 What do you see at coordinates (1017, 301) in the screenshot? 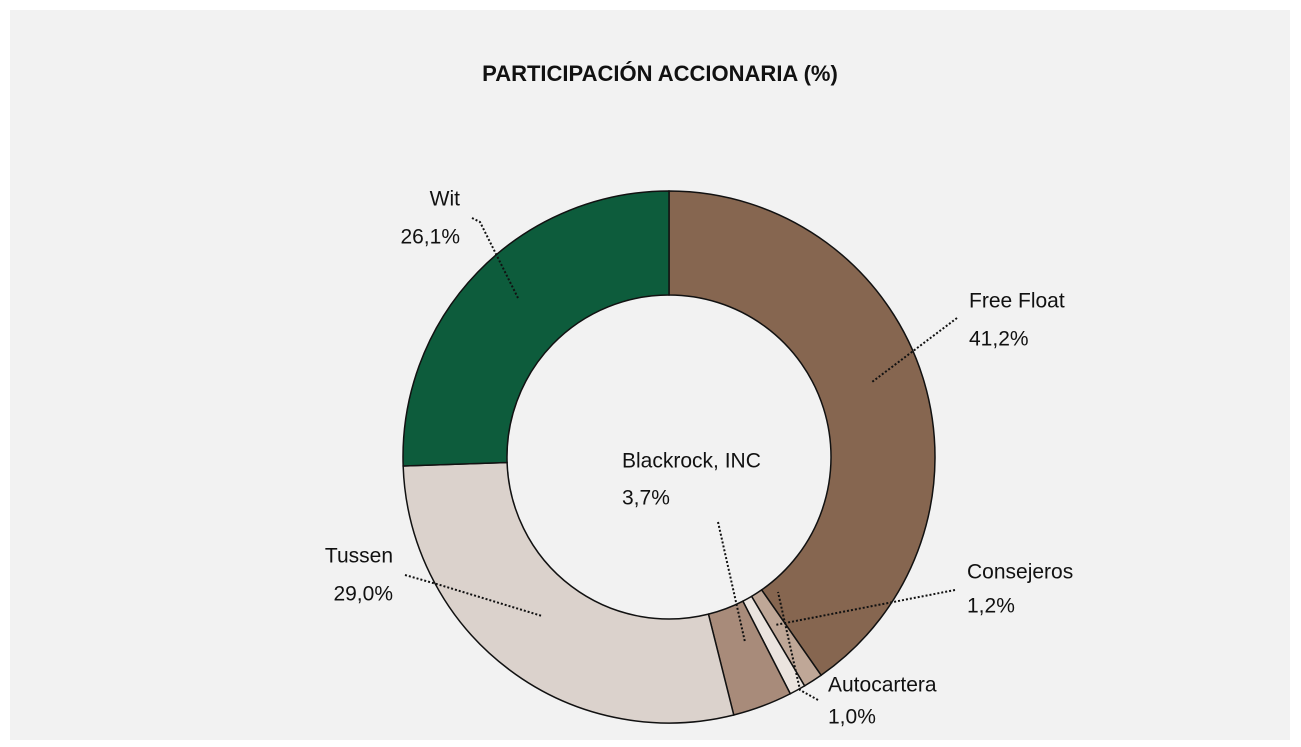
I see `slice-label: Free Float` at bounding box center [1017, 301].